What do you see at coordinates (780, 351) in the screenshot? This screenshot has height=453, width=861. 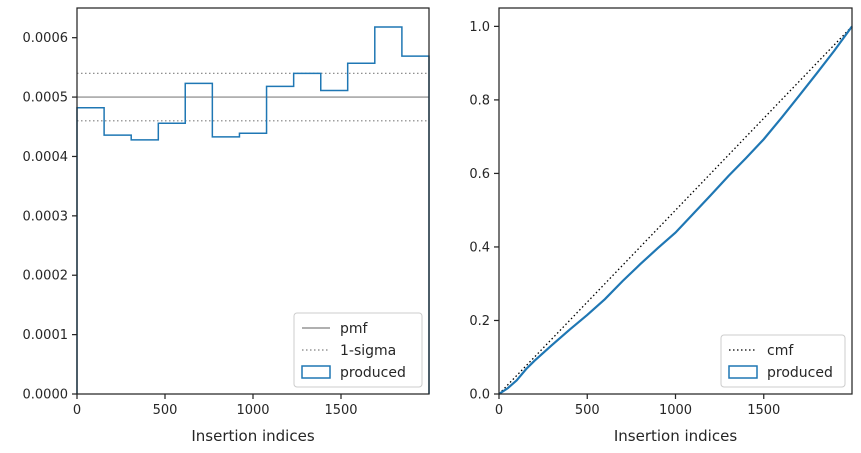 I see `legend-label: cmf` at bounding box center [780, 351].